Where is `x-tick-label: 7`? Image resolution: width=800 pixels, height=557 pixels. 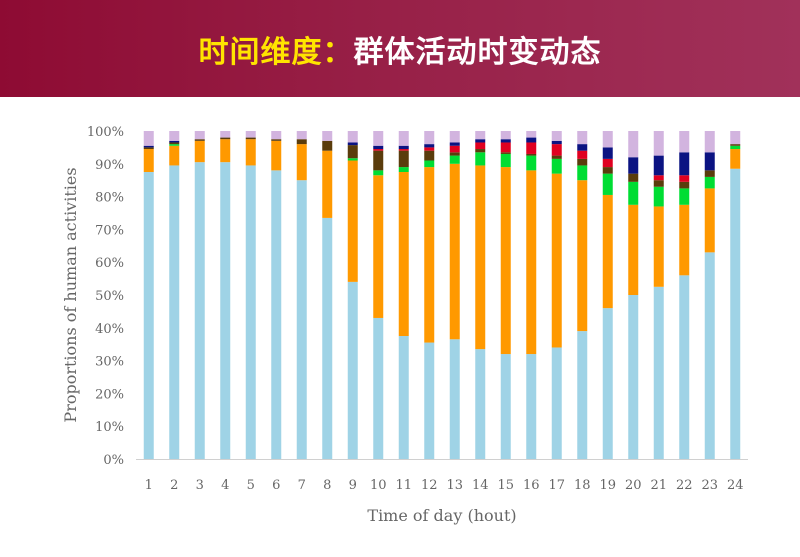
x-tick-label: 7 is located at coordinates (302, 485).